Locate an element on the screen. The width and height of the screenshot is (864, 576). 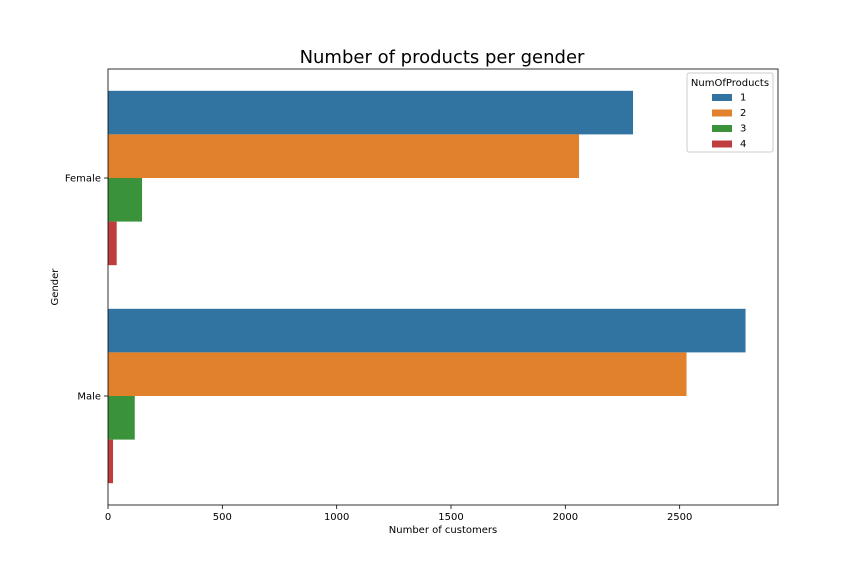
legend-label: 4 is located at coordinates (743, 144).